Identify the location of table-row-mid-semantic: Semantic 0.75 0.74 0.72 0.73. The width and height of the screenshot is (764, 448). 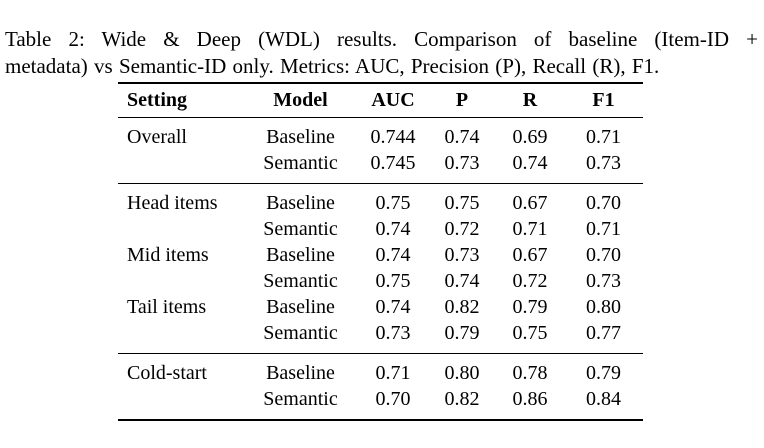
(380, 281).